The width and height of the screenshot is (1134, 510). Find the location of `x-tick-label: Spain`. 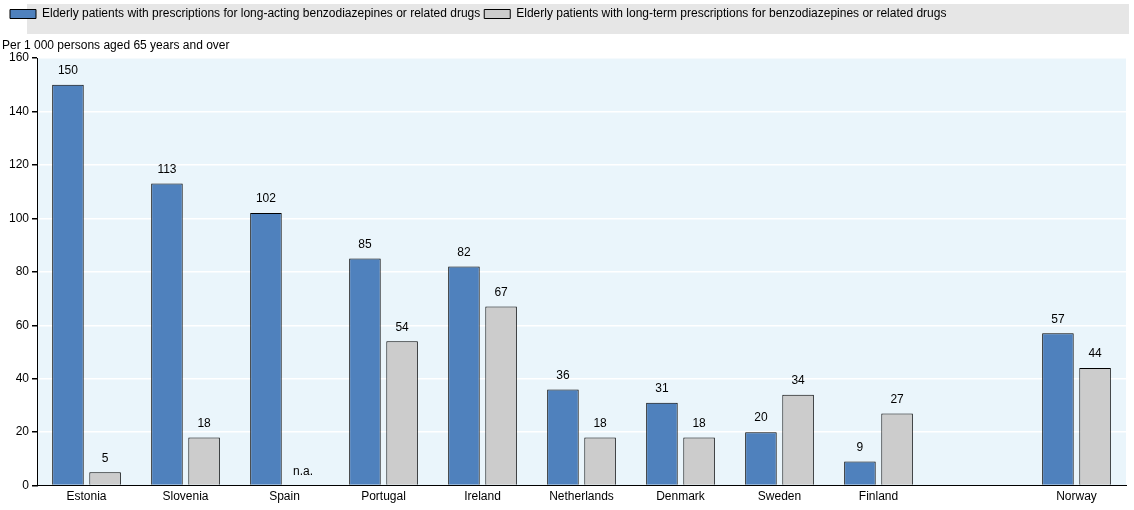

x-tick-label: Spain is located at coordinates (284, 496).